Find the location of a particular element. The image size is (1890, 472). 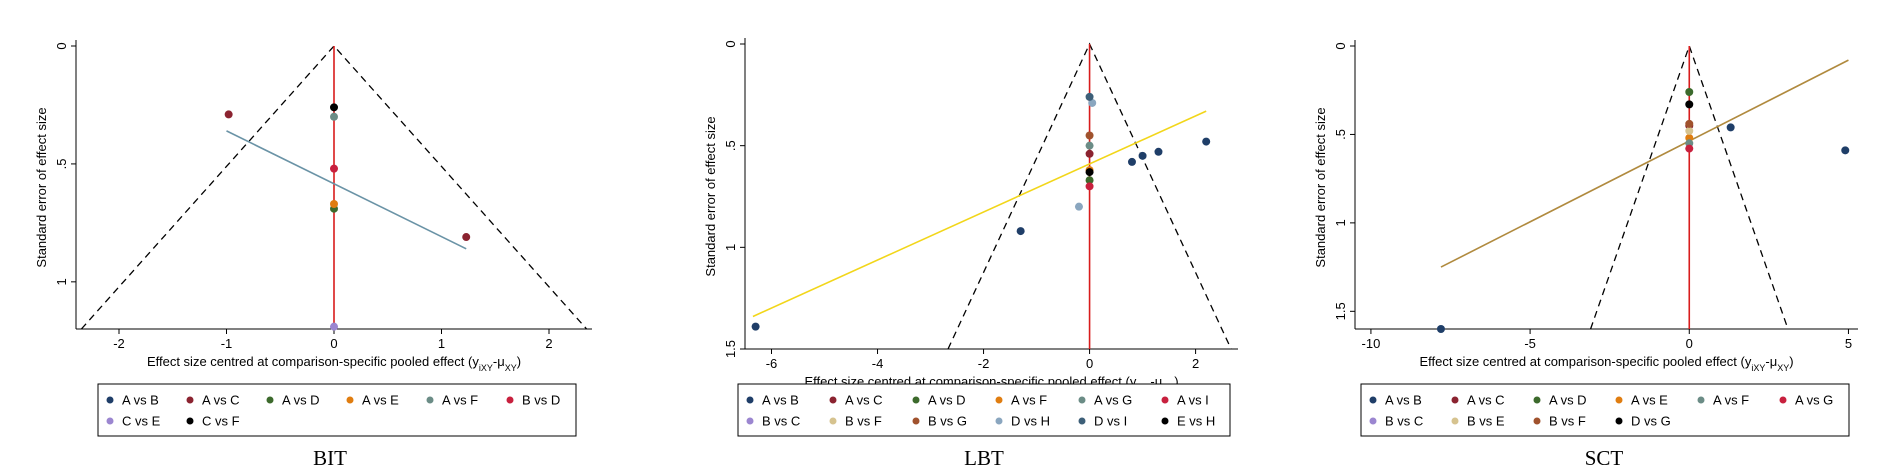

legend-label: B vs D is located at coordinates (541, 400).